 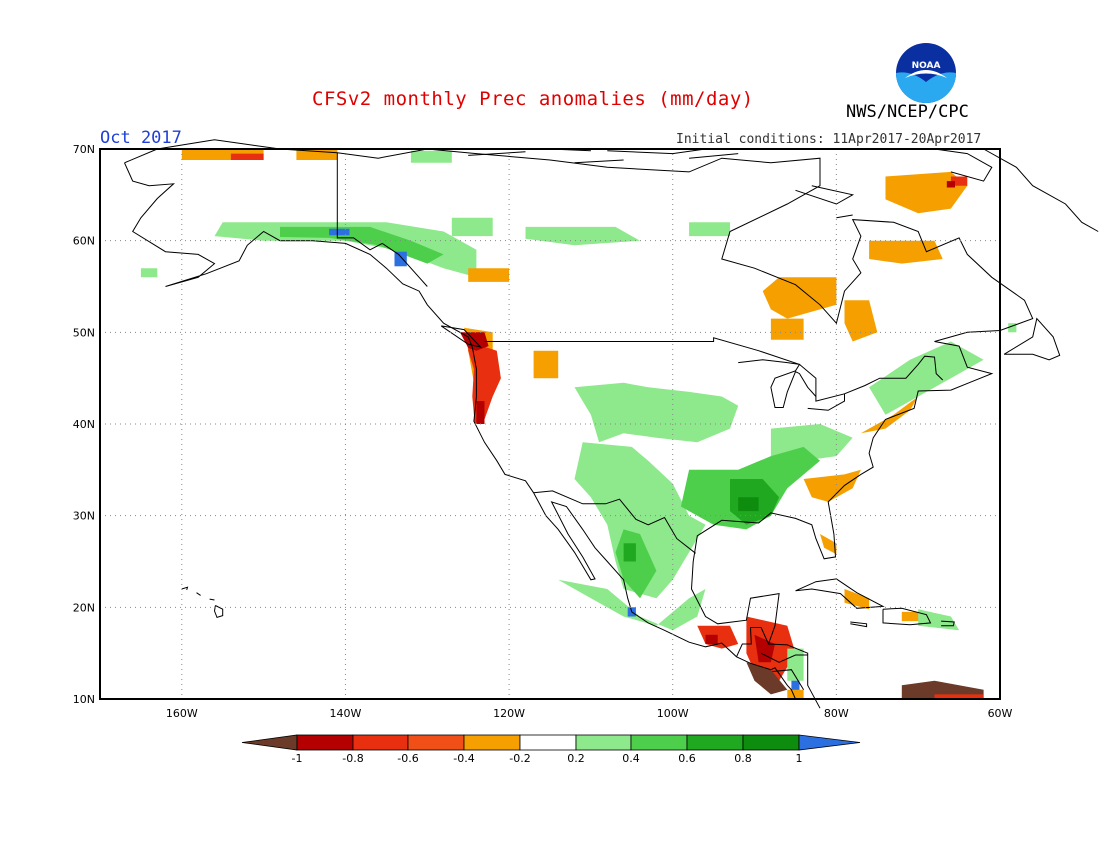 What do you see at coordinates (829, 742) in the screenshot?
I see `colorbar-right-arrow` at bounding box center [829, 742].